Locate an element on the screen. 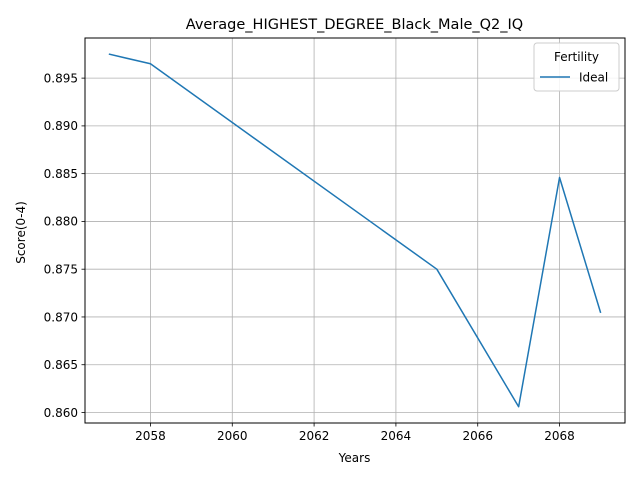 The height and width of the screenshot is (480, 640). y-tick-label: 0.875 is located at coordinates (61, 269).